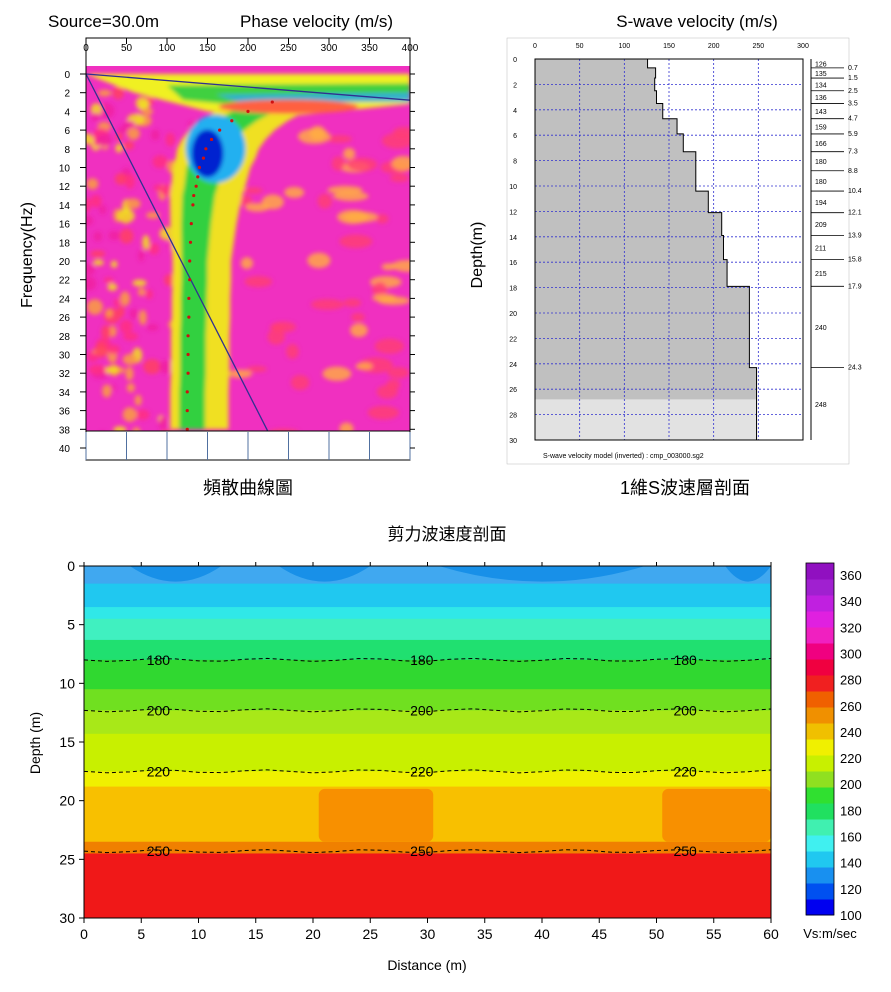 This screenshot has width=891, height=992. What do you see at coordinates (851, 680) in the screenshot?
I see `colorbar-tick-label: 280` at bounding box center [851, 680].